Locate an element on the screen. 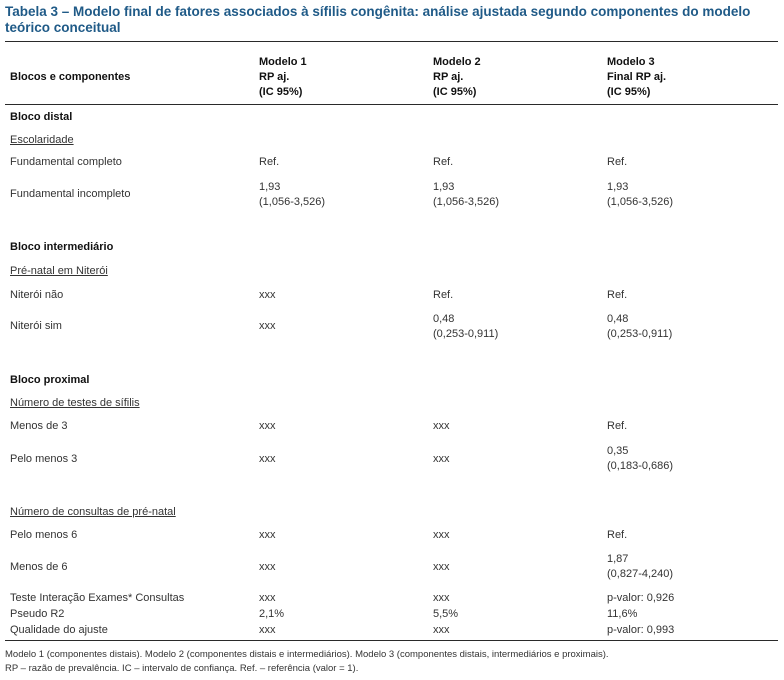  subgroup-label: Número de testes de sífilis is located at coordinates (75, 403).